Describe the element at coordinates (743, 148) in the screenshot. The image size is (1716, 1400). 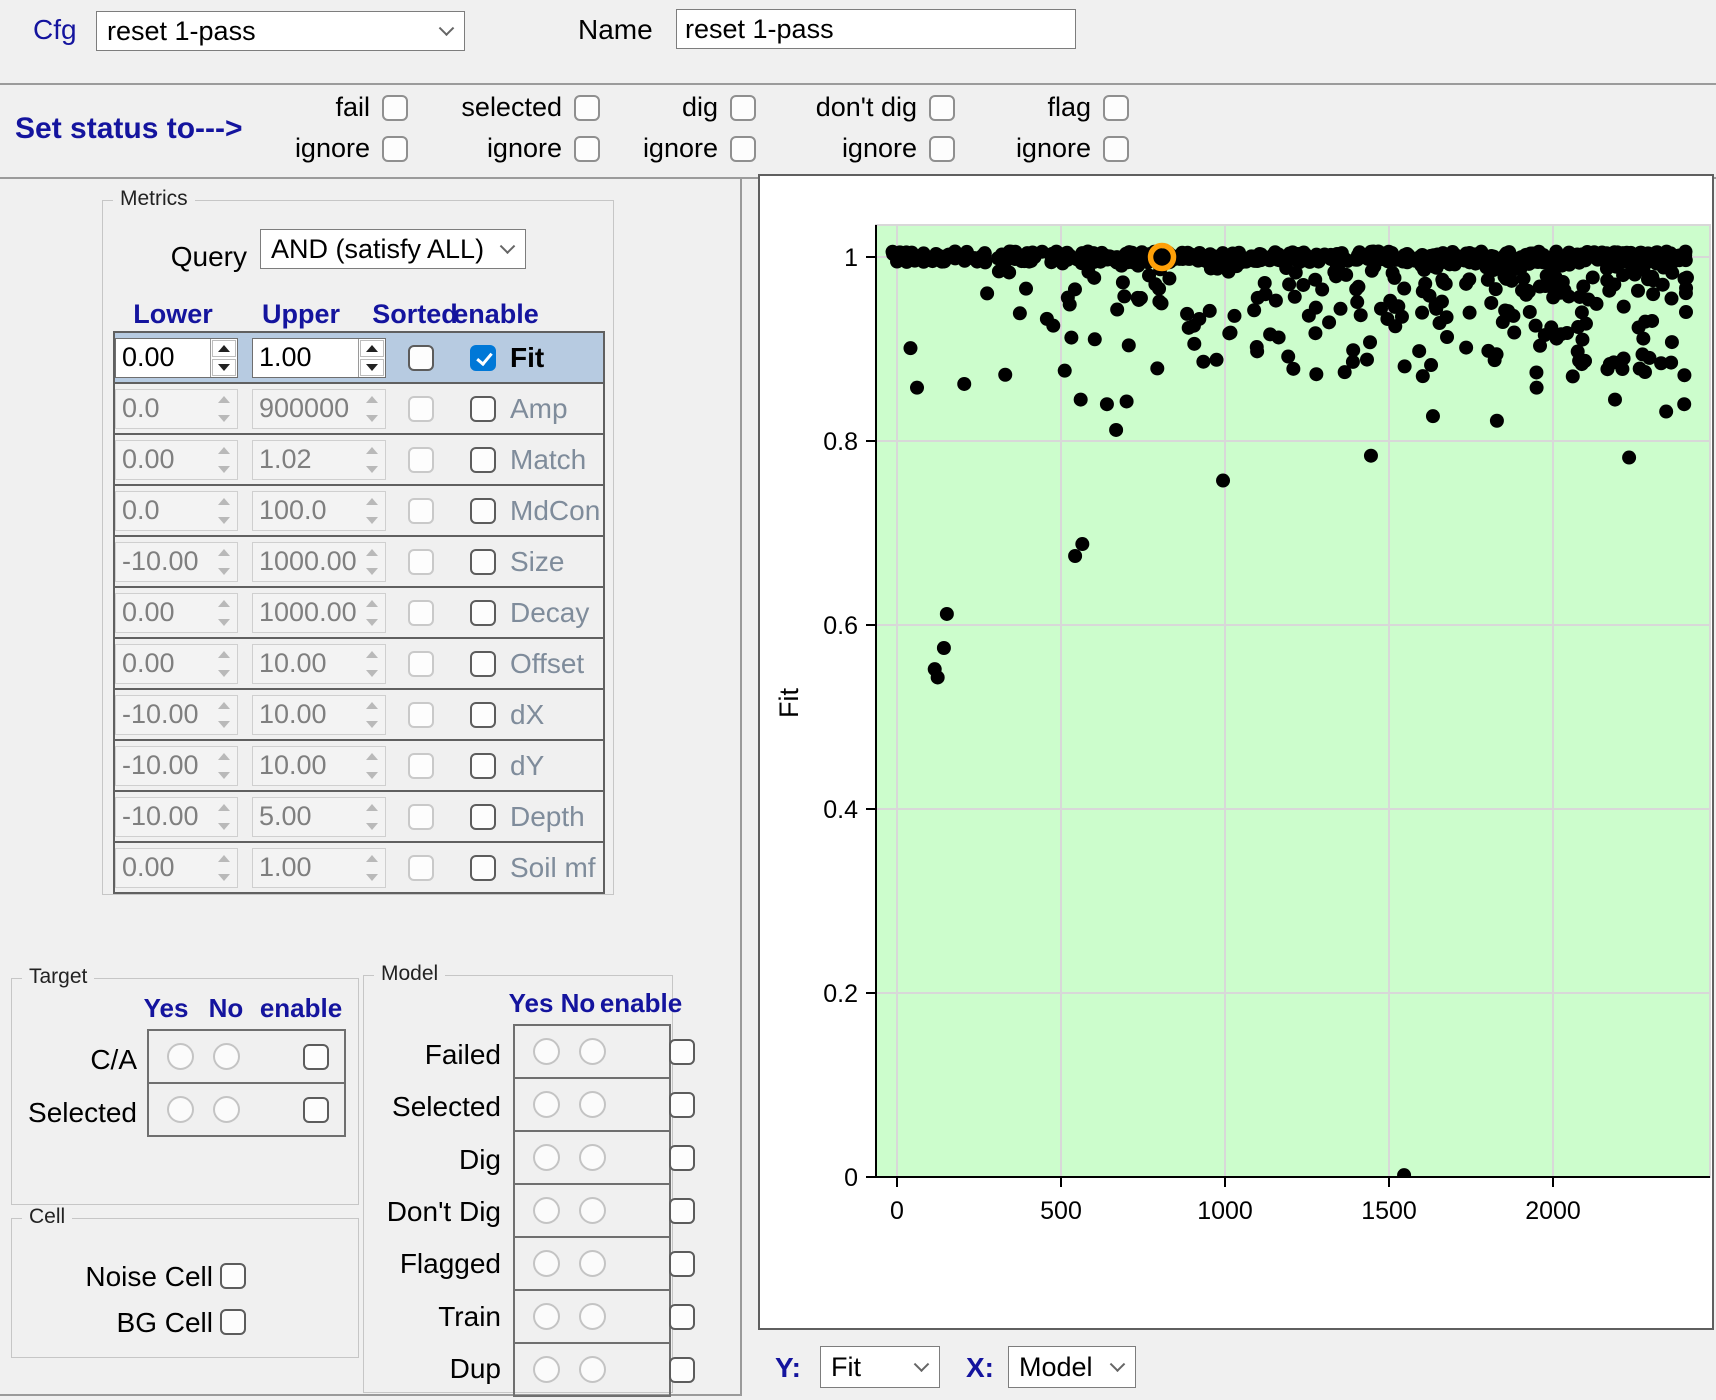
I see `status-checkbox-dig-ignore` at that location.